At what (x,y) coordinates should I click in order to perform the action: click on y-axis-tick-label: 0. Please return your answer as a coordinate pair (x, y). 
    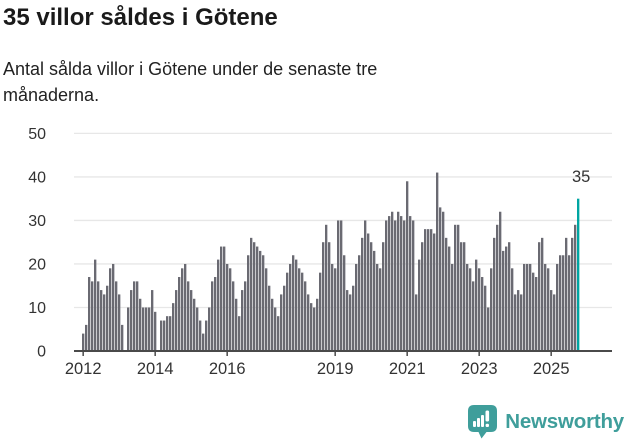
    Looking at the image, I should click on (41, 352).